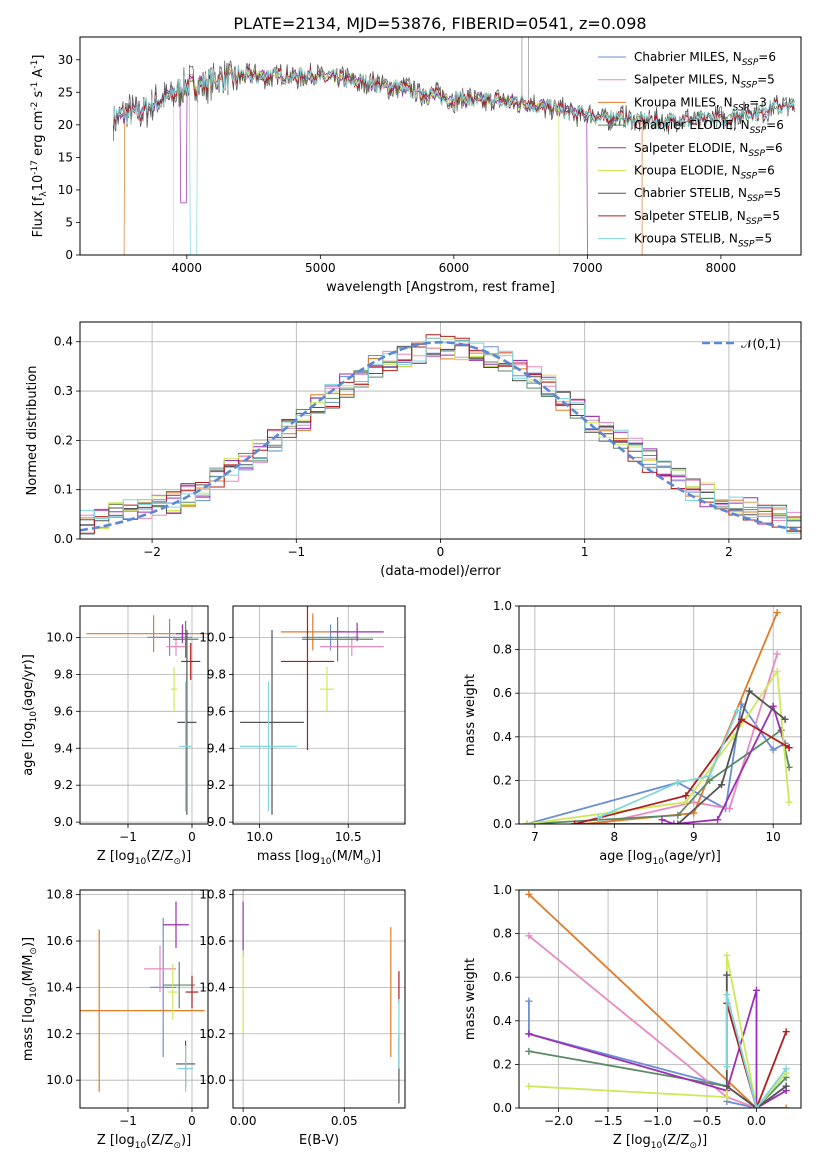 The width and height of the screenshot is (819, 1170). Describe the element at coordinates (761, 344) in the screenshot. I see `legend-entry-reference: 𝒩(0,1)` at that location.